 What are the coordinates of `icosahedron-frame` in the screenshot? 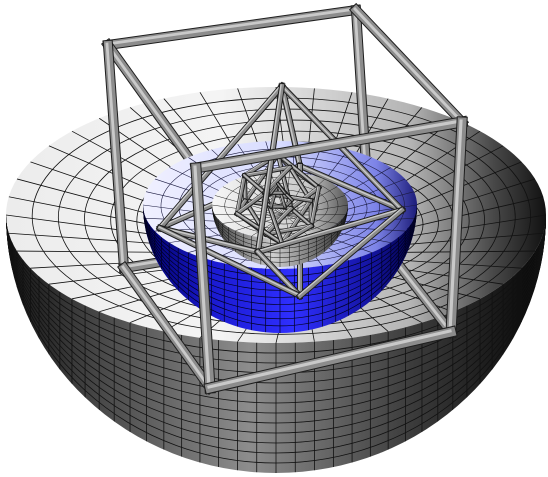 It's located at (278, 199).